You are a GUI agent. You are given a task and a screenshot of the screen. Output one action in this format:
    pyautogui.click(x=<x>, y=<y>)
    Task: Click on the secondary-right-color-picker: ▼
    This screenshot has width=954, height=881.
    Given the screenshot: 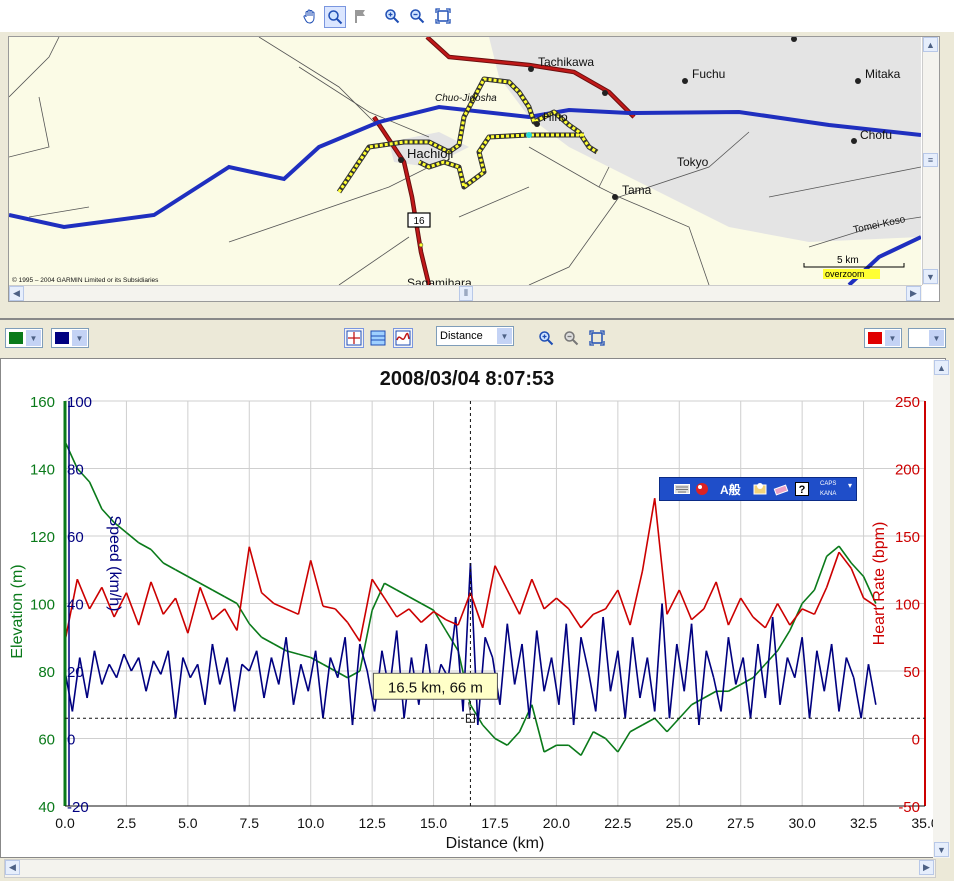 What is the action you would take?
    pyautogui.click(x=927, y=338)
    